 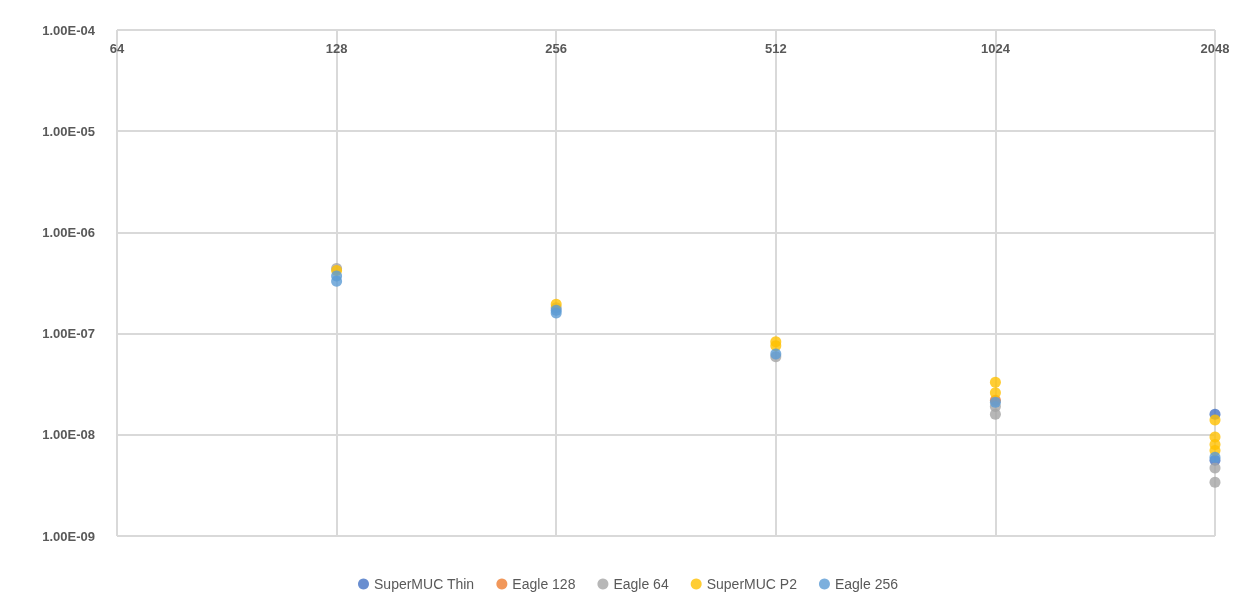 I want to click on y-tick-label: 1.00E-08, so click(x=68, y=435).